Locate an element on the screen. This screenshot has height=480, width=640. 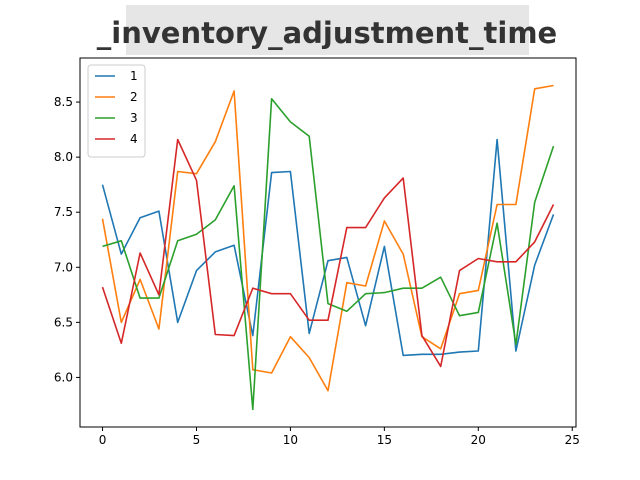
x-tick-label: 0 is located at coordinates (103, 440).